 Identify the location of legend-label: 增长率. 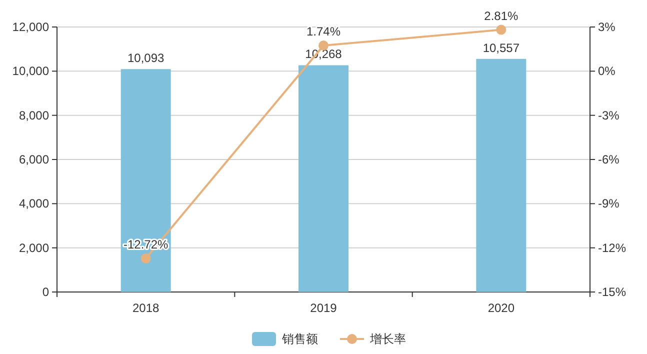
(387, 339).